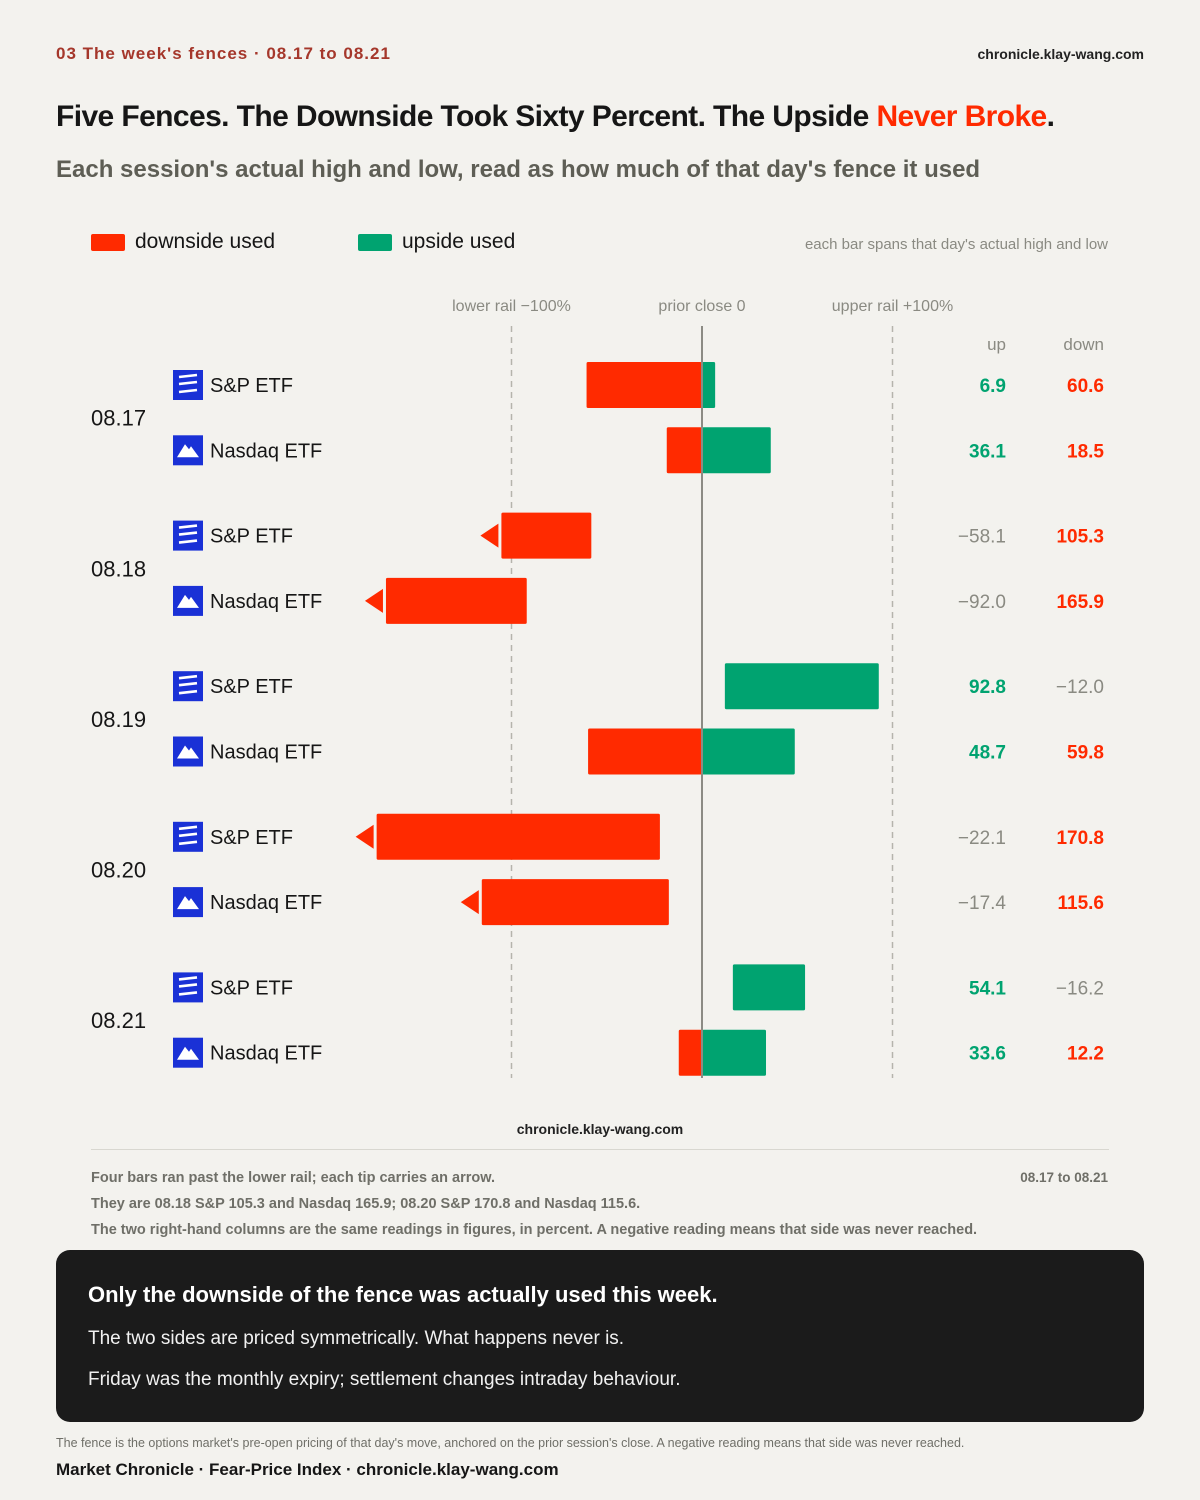  I want to click on upper-rail-label: upper rail +100%, so click(892, 306).